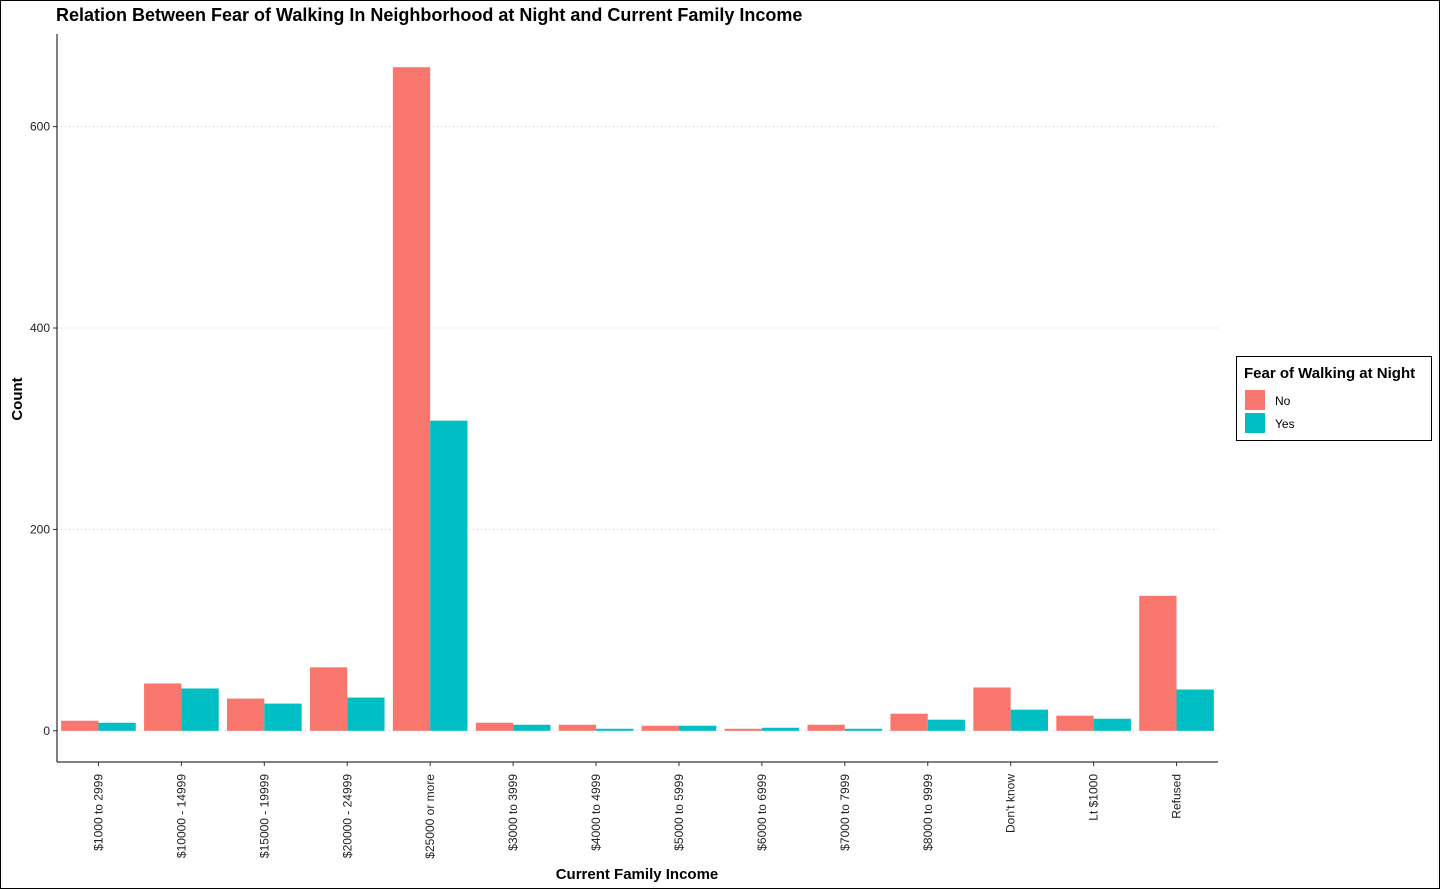  What do you see at coordinates (1094, 797) in the screenshot?
I see `x-tick-label: Lt $1000` at bounding box center [1094, 797].